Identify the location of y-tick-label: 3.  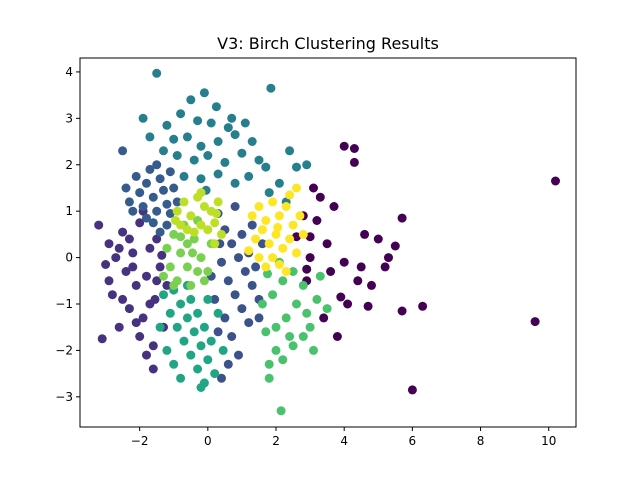
(69, 118).